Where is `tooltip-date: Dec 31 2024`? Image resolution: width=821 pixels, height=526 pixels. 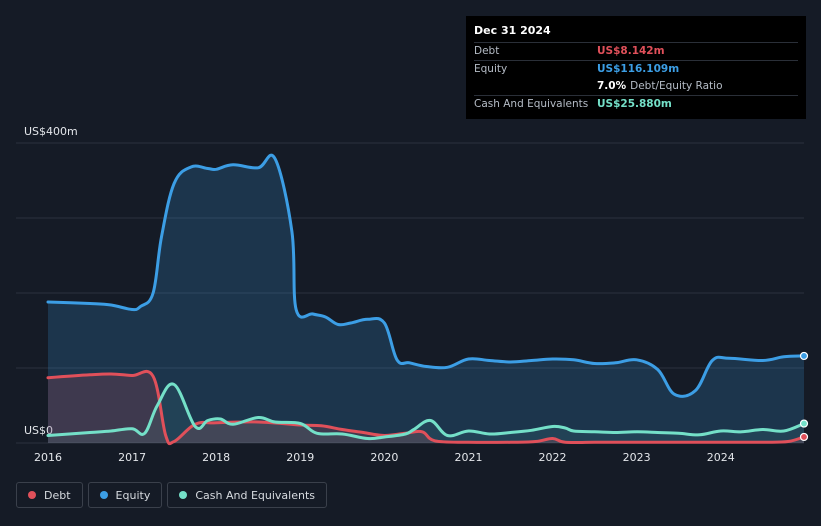
tooltip-date: Dec 31 2024 is located at coordinates (512, 30).